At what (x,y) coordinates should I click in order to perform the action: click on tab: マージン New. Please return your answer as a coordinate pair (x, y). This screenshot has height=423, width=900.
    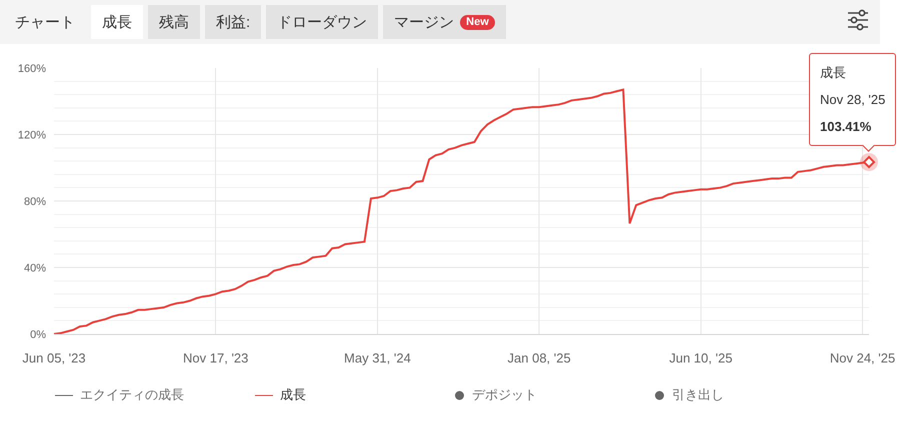
    Looking at the image, I should click on (444, 22).